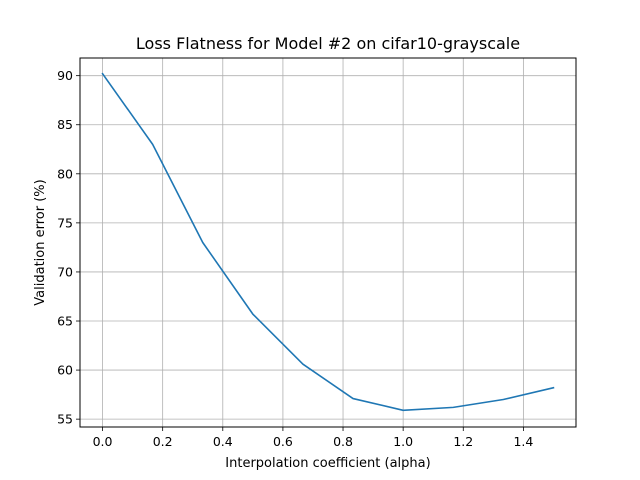  Describe the element at coordinates (65, 222) in the screenshot. I see `y-tick-label: 75` at that location.